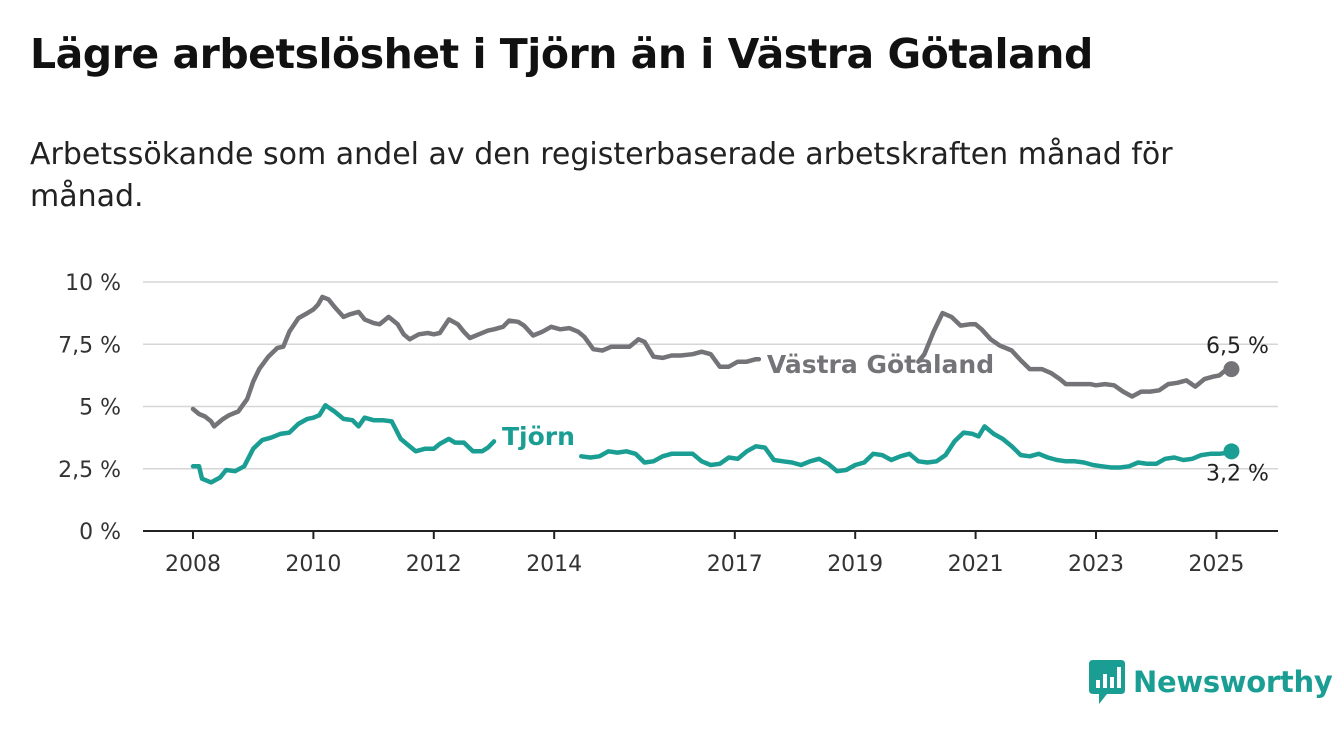  I want to click on newsworthy-logo-icon, so click(1107, 682).